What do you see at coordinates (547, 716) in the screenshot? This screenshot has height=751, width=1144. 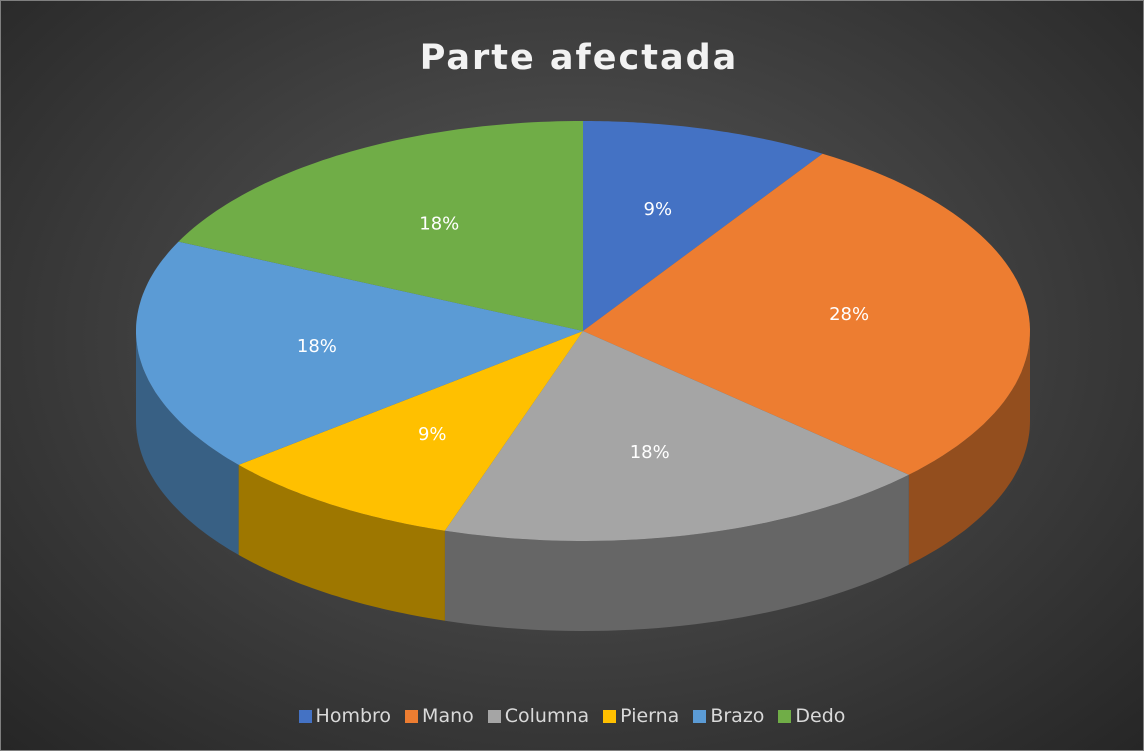 I see `legend-label: Columna` at bounding box center [547, 716].